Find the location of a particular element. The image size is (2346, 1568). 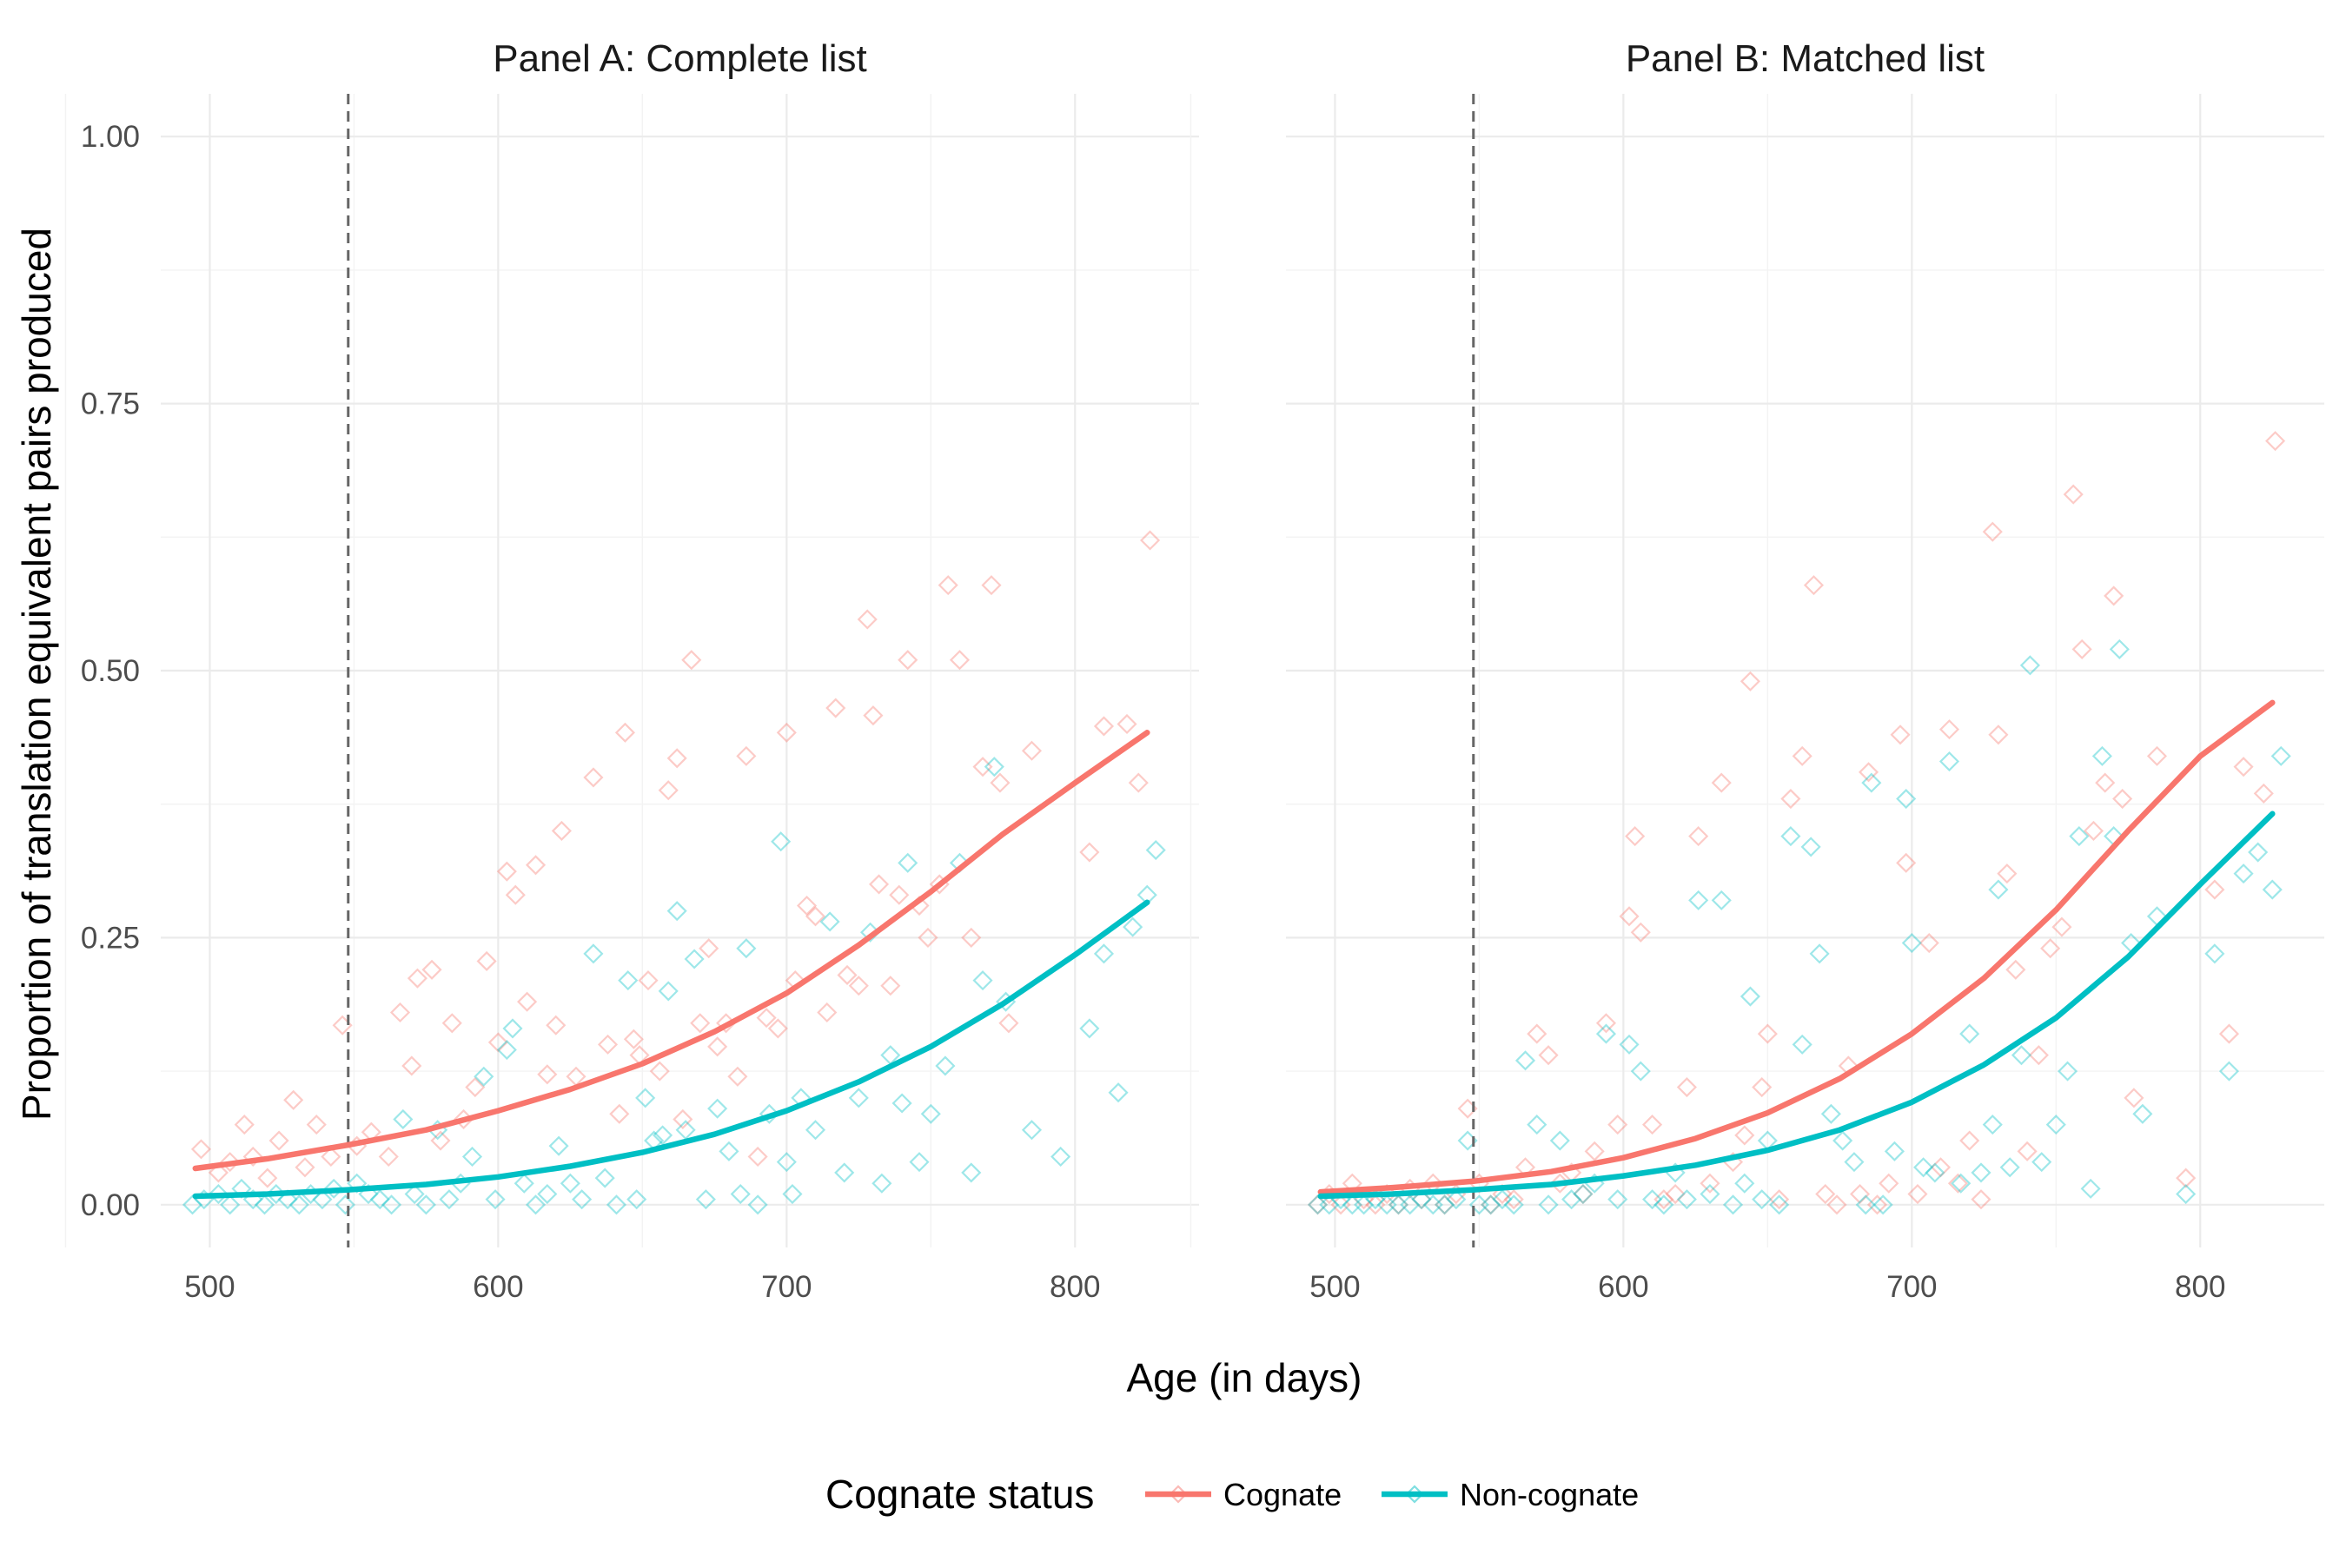

panel-b-title: Panel B: Matched list is located at coordinates (1806, 58).